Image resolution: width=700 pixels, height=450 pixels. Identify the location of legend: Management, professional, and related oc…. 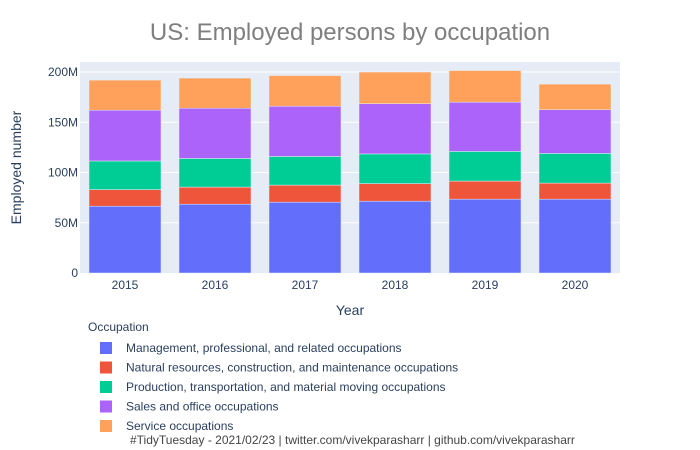
(279, 387).